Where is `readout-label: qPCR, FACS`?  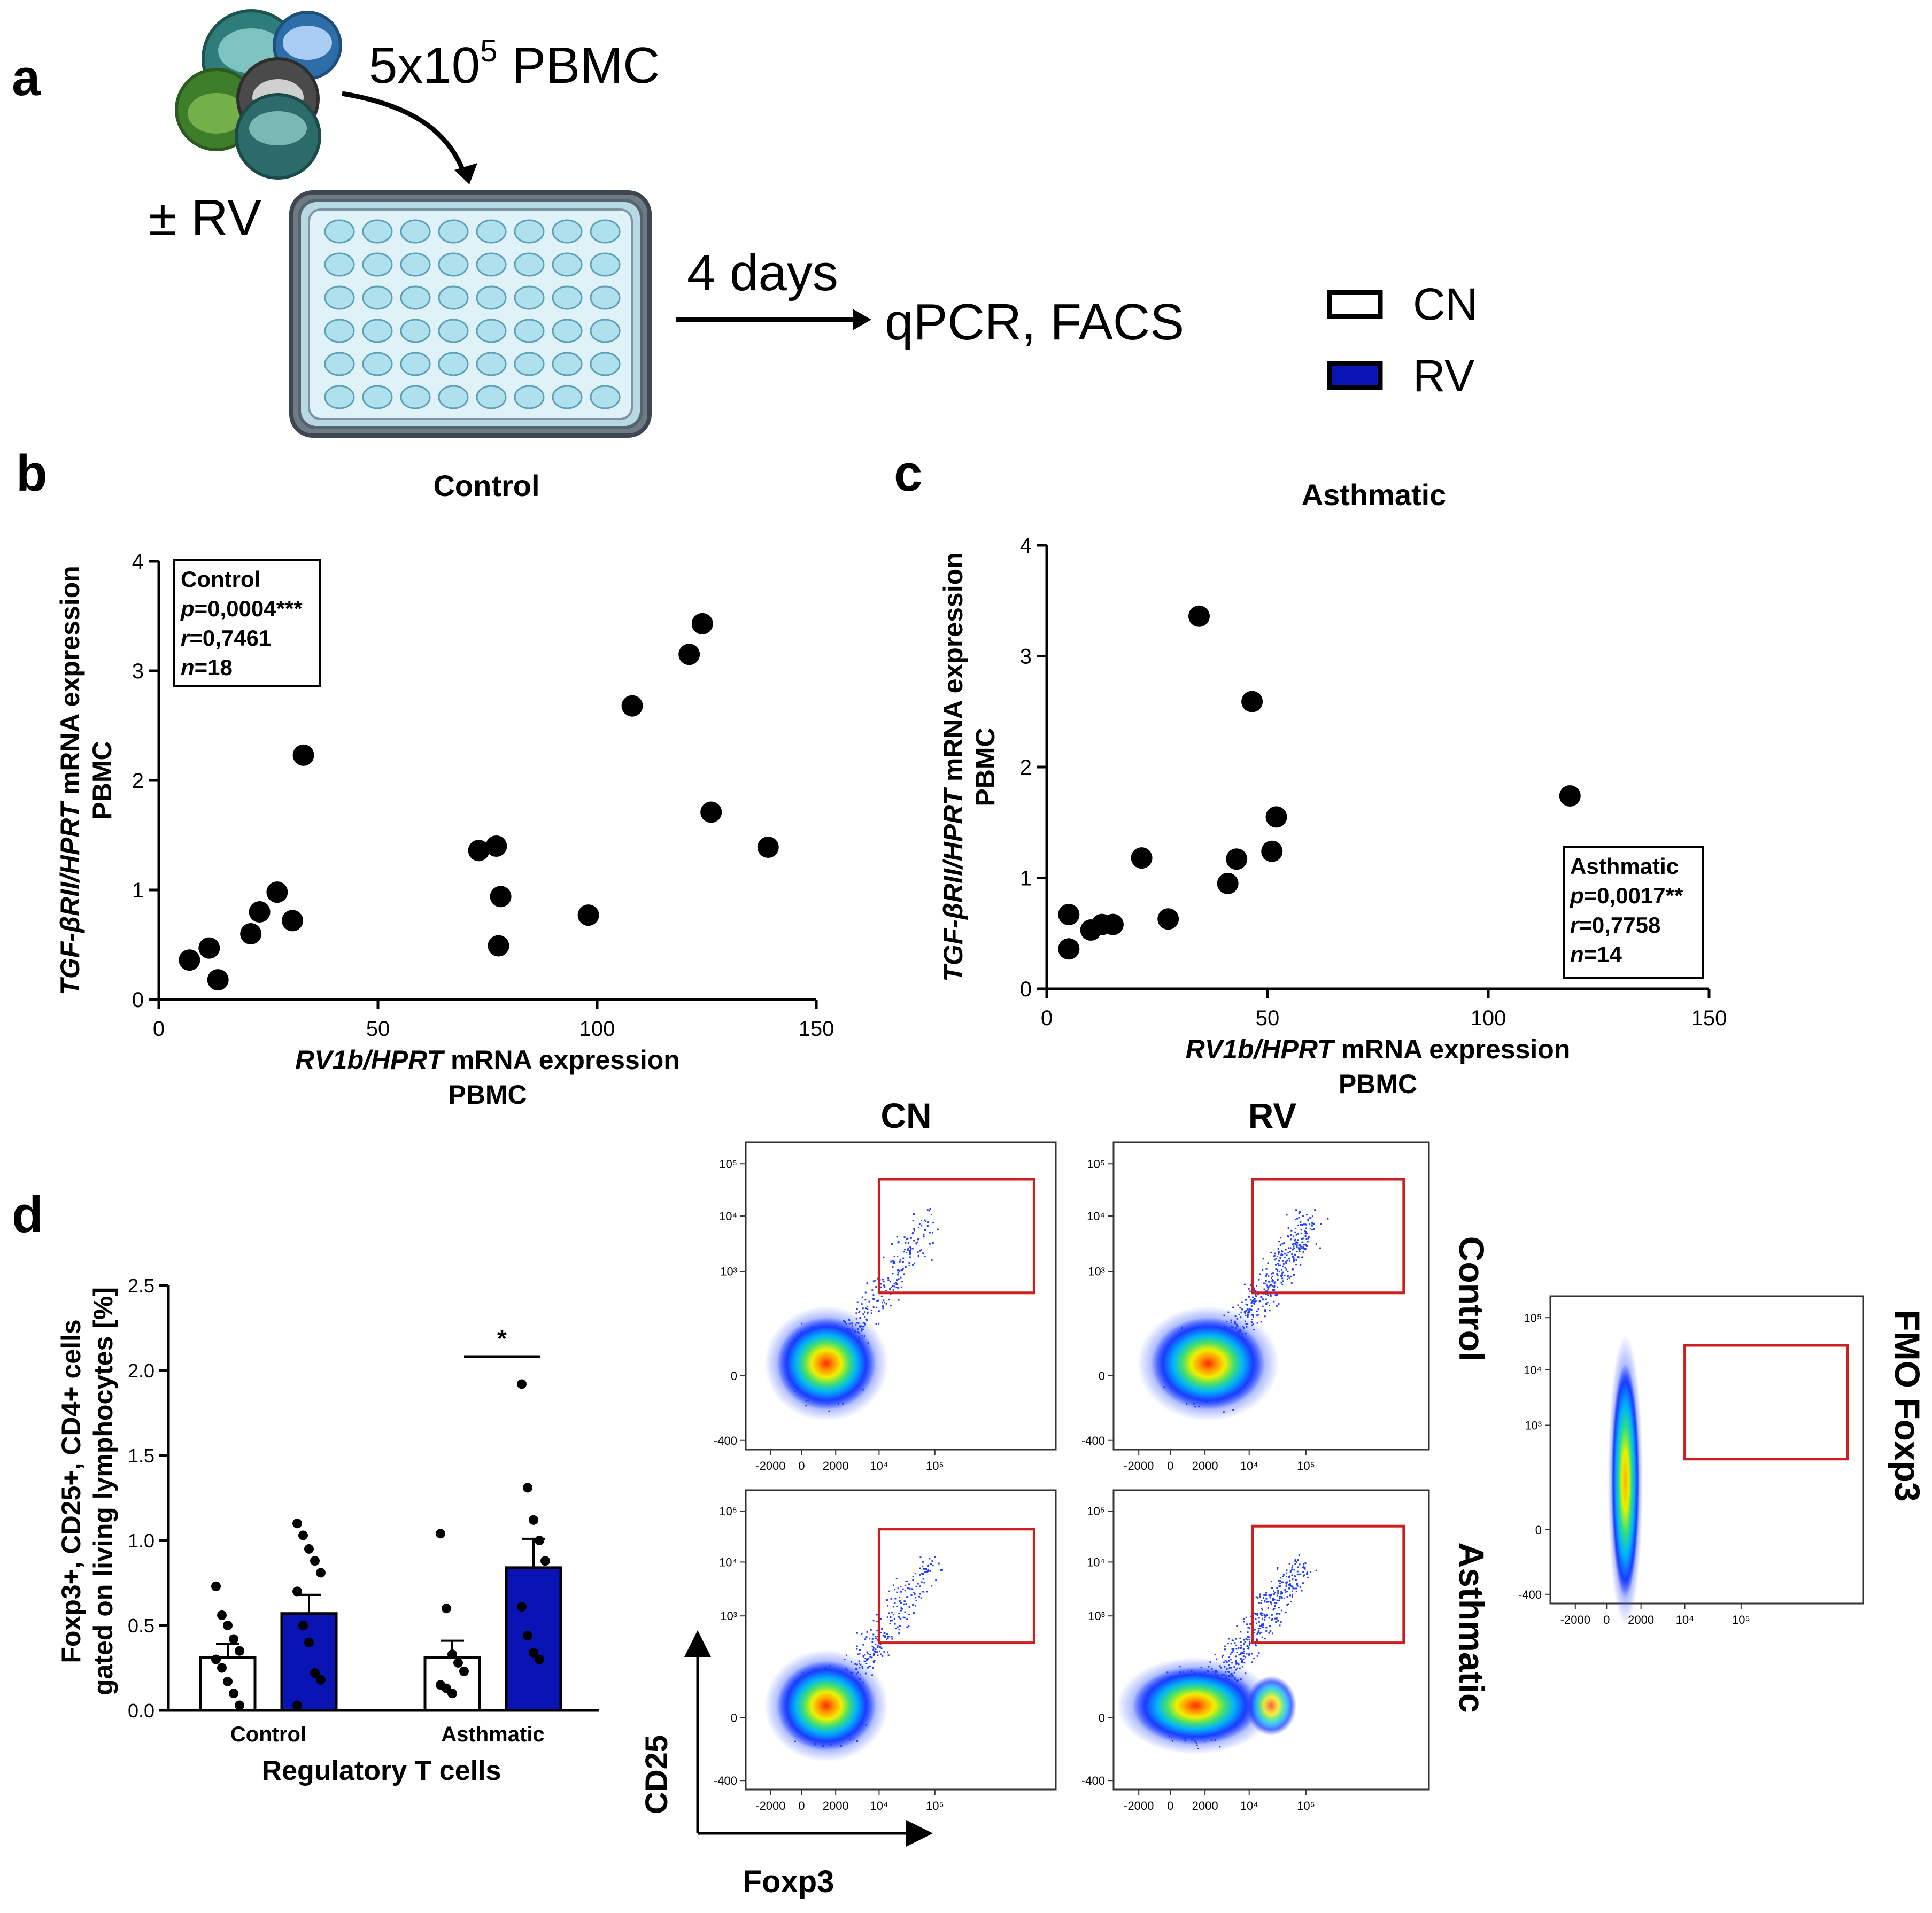
readout-label: qPCR, FACS is located at coordinates (1034, 322).